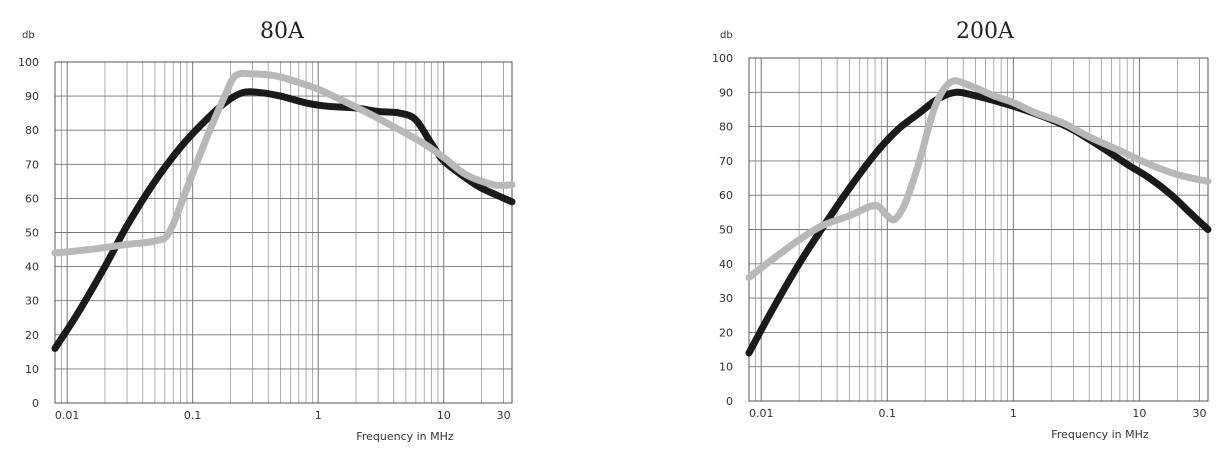  Describe the element at coordinates (28, 62) in the screenshot. I see `chart-80a-ytick-label: 100` at that location.